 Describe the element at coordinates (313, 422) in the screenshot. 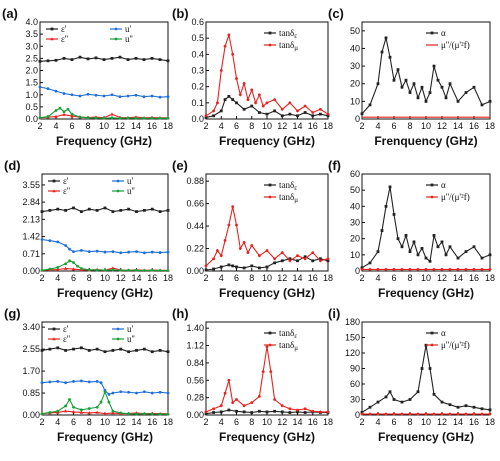

I see `x-tick-label: 16` at that location.